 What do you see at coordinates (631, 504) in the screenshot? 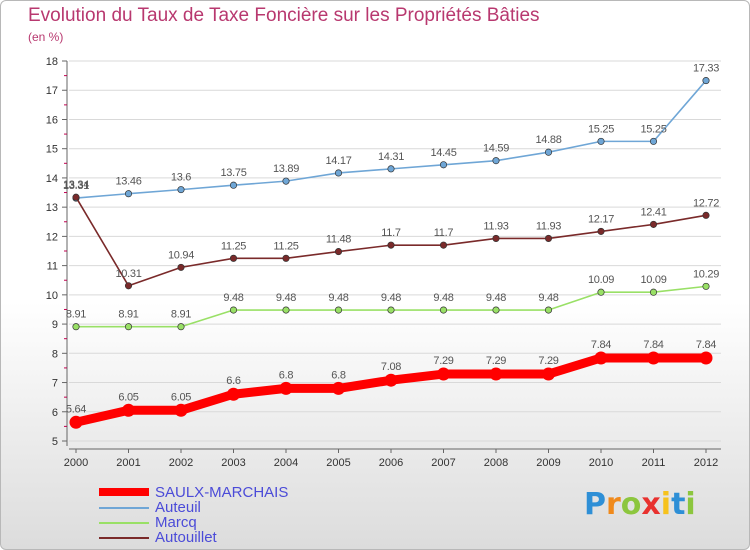
I see `logo-letter: o` at bounding box center [631, 504].